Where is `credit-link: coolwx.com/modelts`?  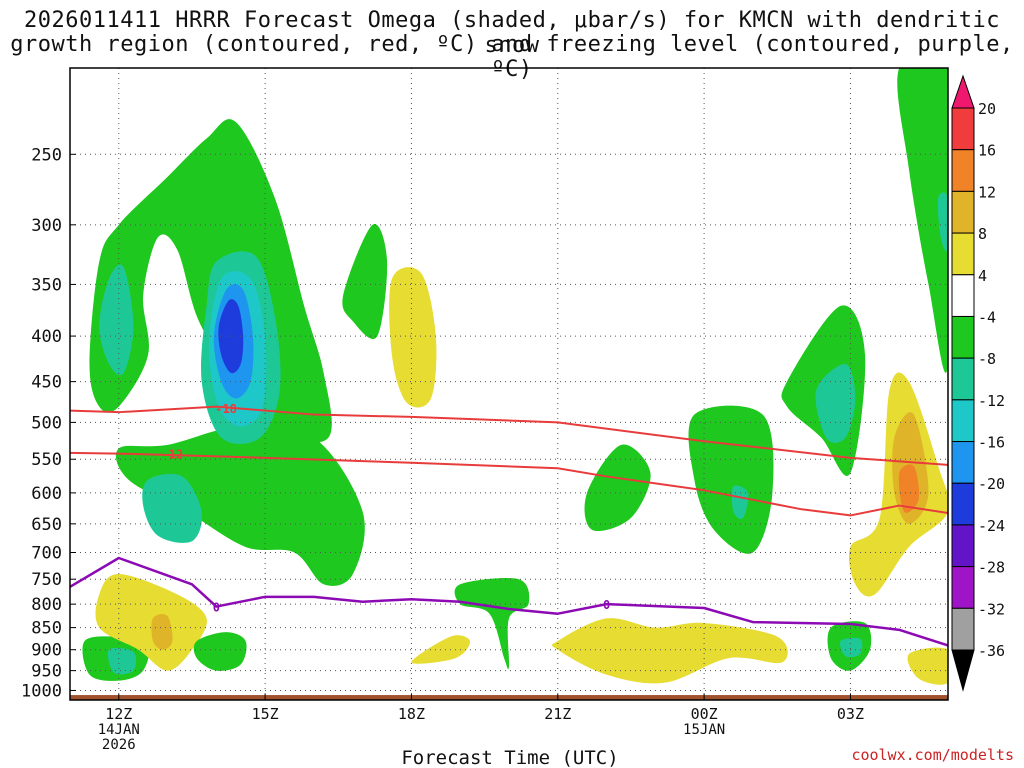
credit-link: coolwx.com/modelts is located at coordinates (932, 755).